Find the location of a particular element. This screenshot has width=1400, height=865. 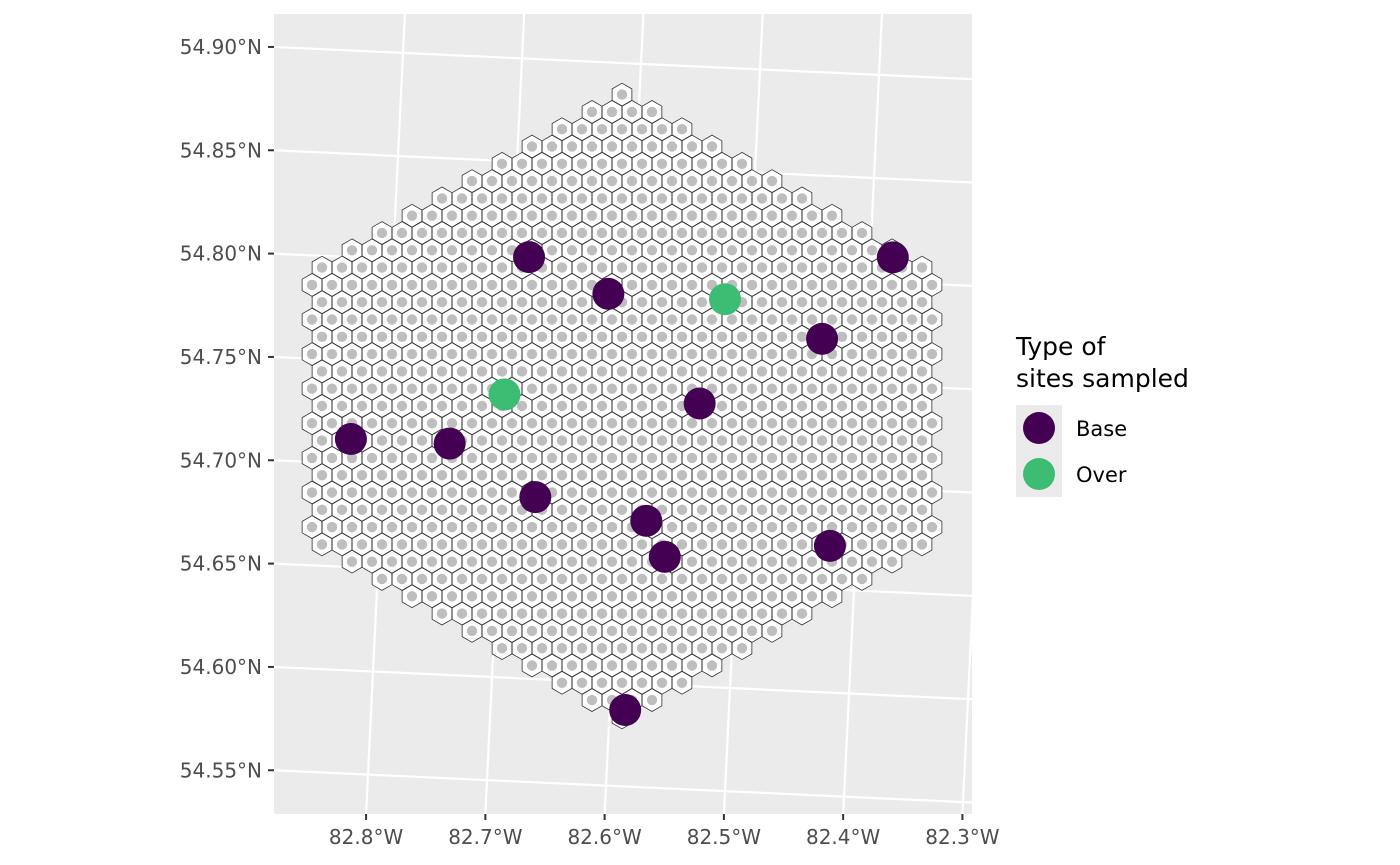

y-tick-label: 54.55°N is located at coordinates (221, 770).